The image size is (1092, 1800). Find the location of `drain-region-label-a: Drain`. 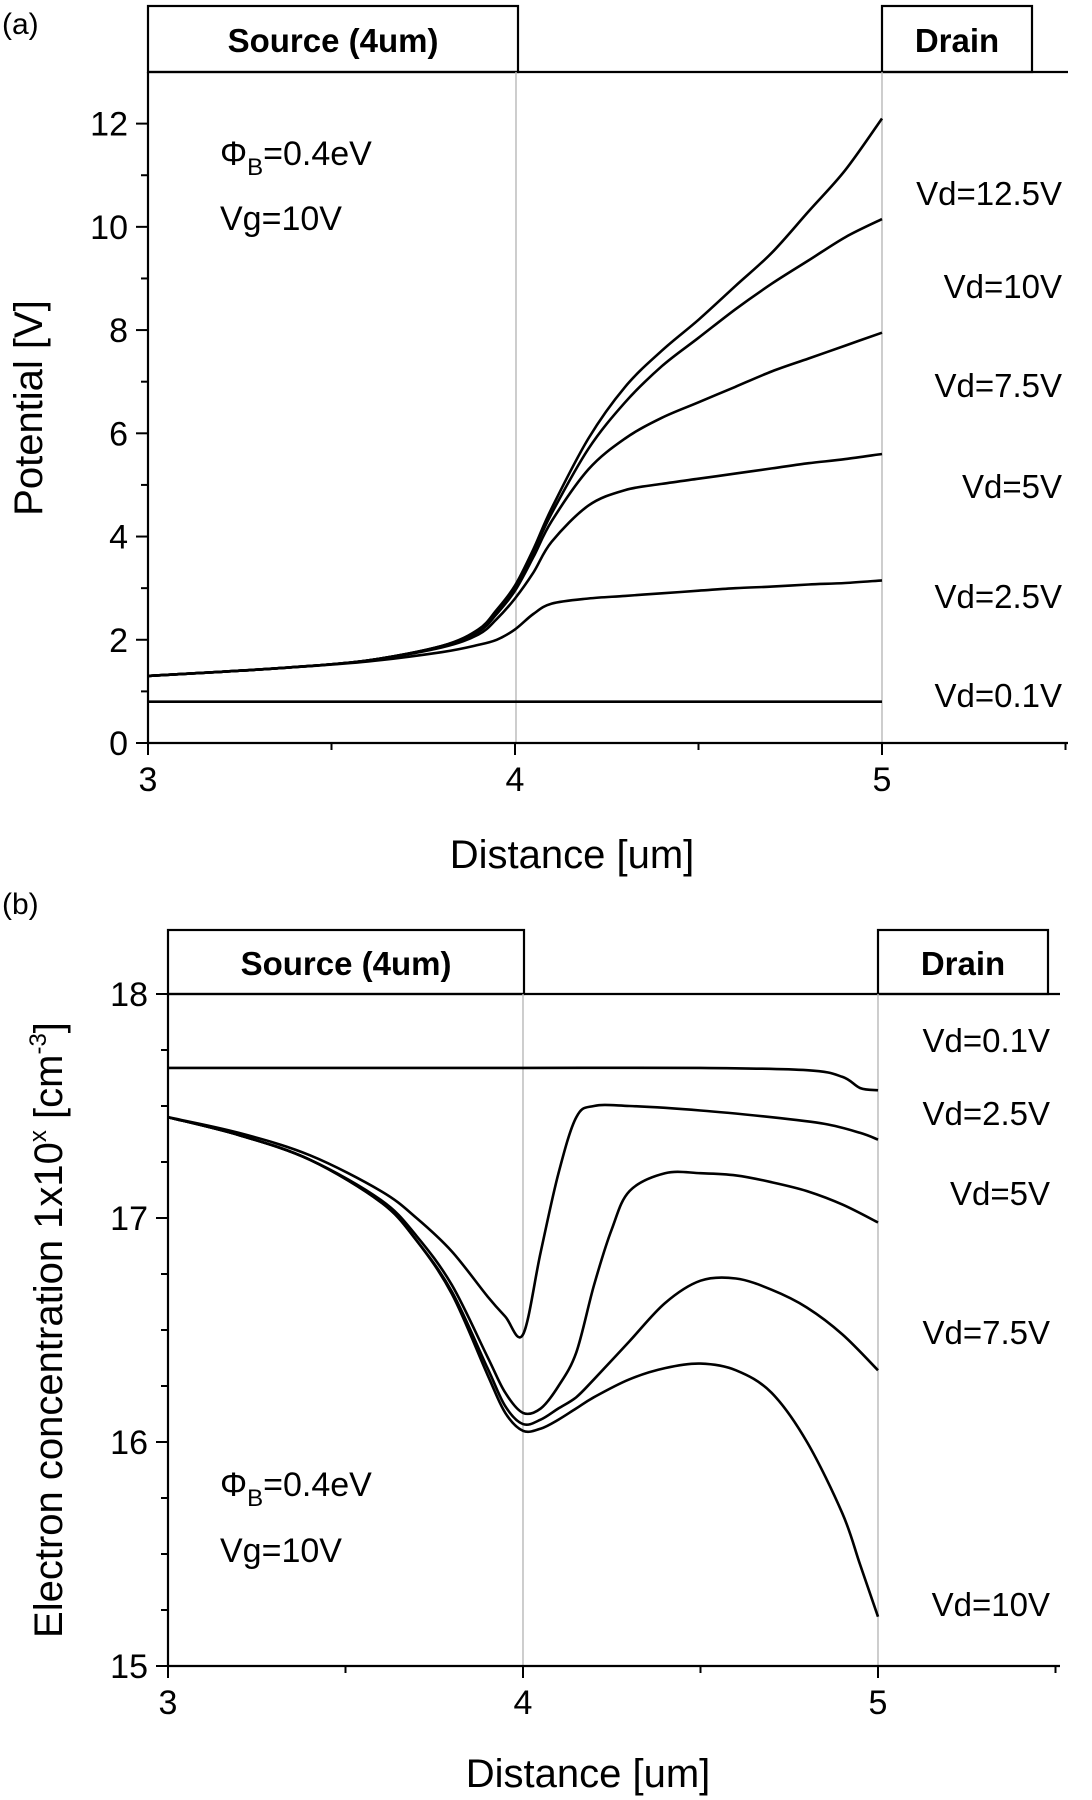

drain-region-label-a: Drain is located at coordinates (957, 40).